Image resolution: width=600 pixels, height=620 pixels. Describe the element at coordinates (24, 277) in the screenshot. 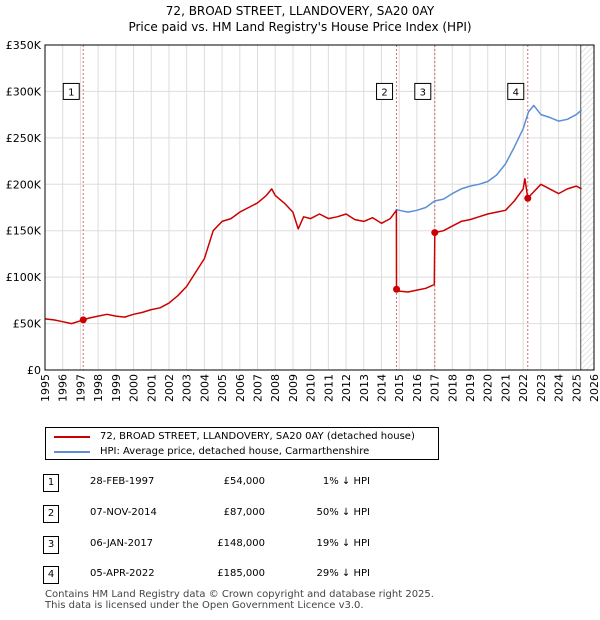

I see `y-tick-label: £100K` at that location.